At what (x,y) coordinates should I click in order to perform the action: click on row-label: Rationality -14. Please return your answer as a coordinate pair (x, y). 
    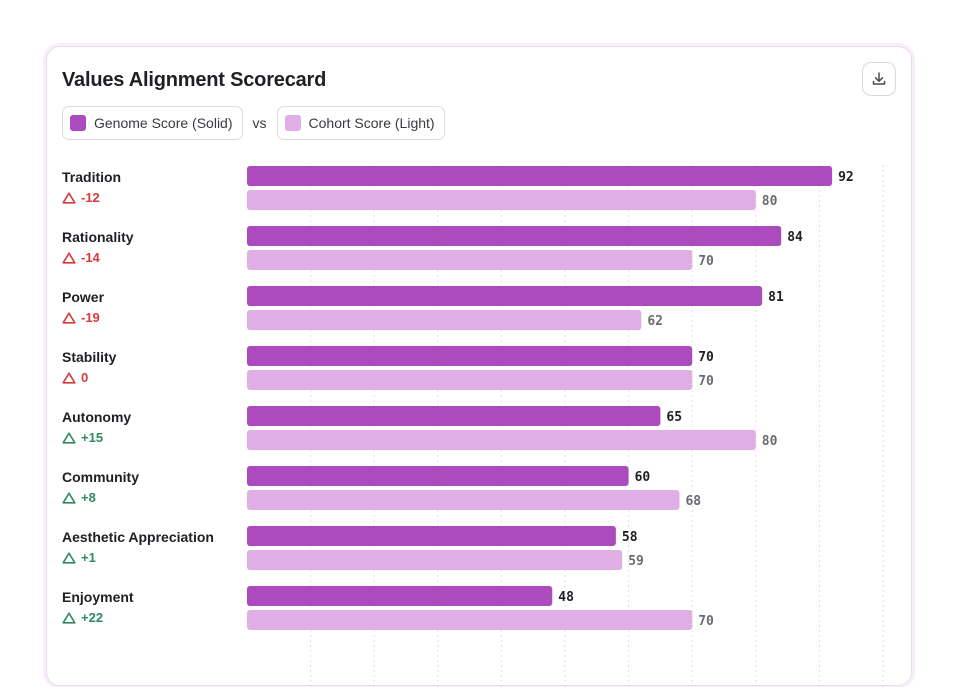
    Looking at the image, I should click on (98, 247).